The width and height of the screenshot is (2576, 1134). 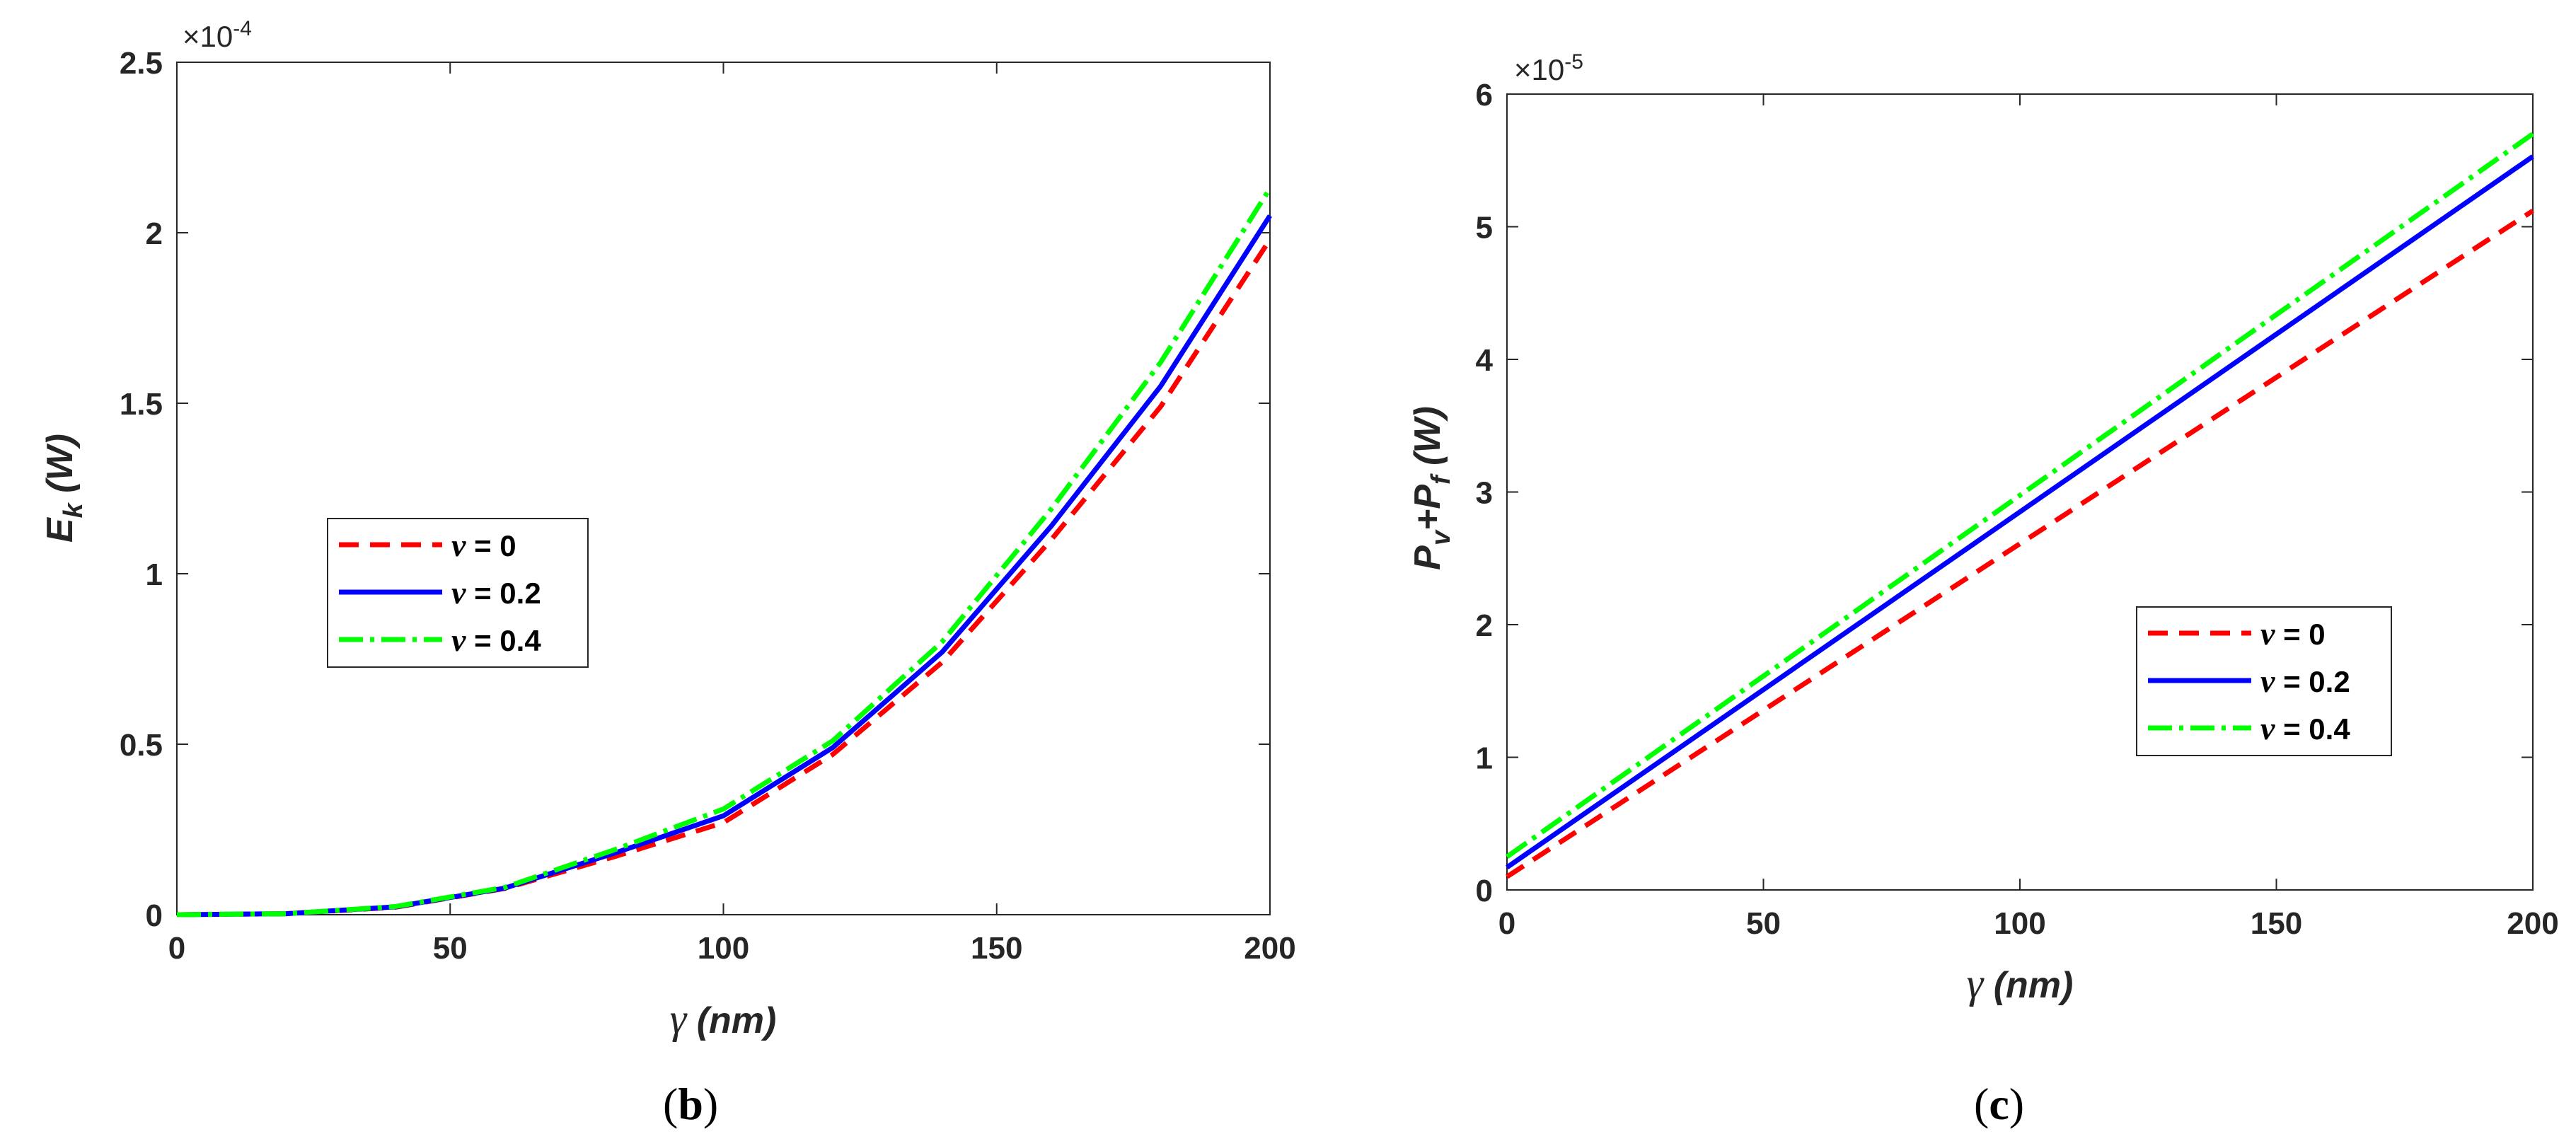 I want to click on panel-c-ytick-label: 4, so click(x=1485, y=360).